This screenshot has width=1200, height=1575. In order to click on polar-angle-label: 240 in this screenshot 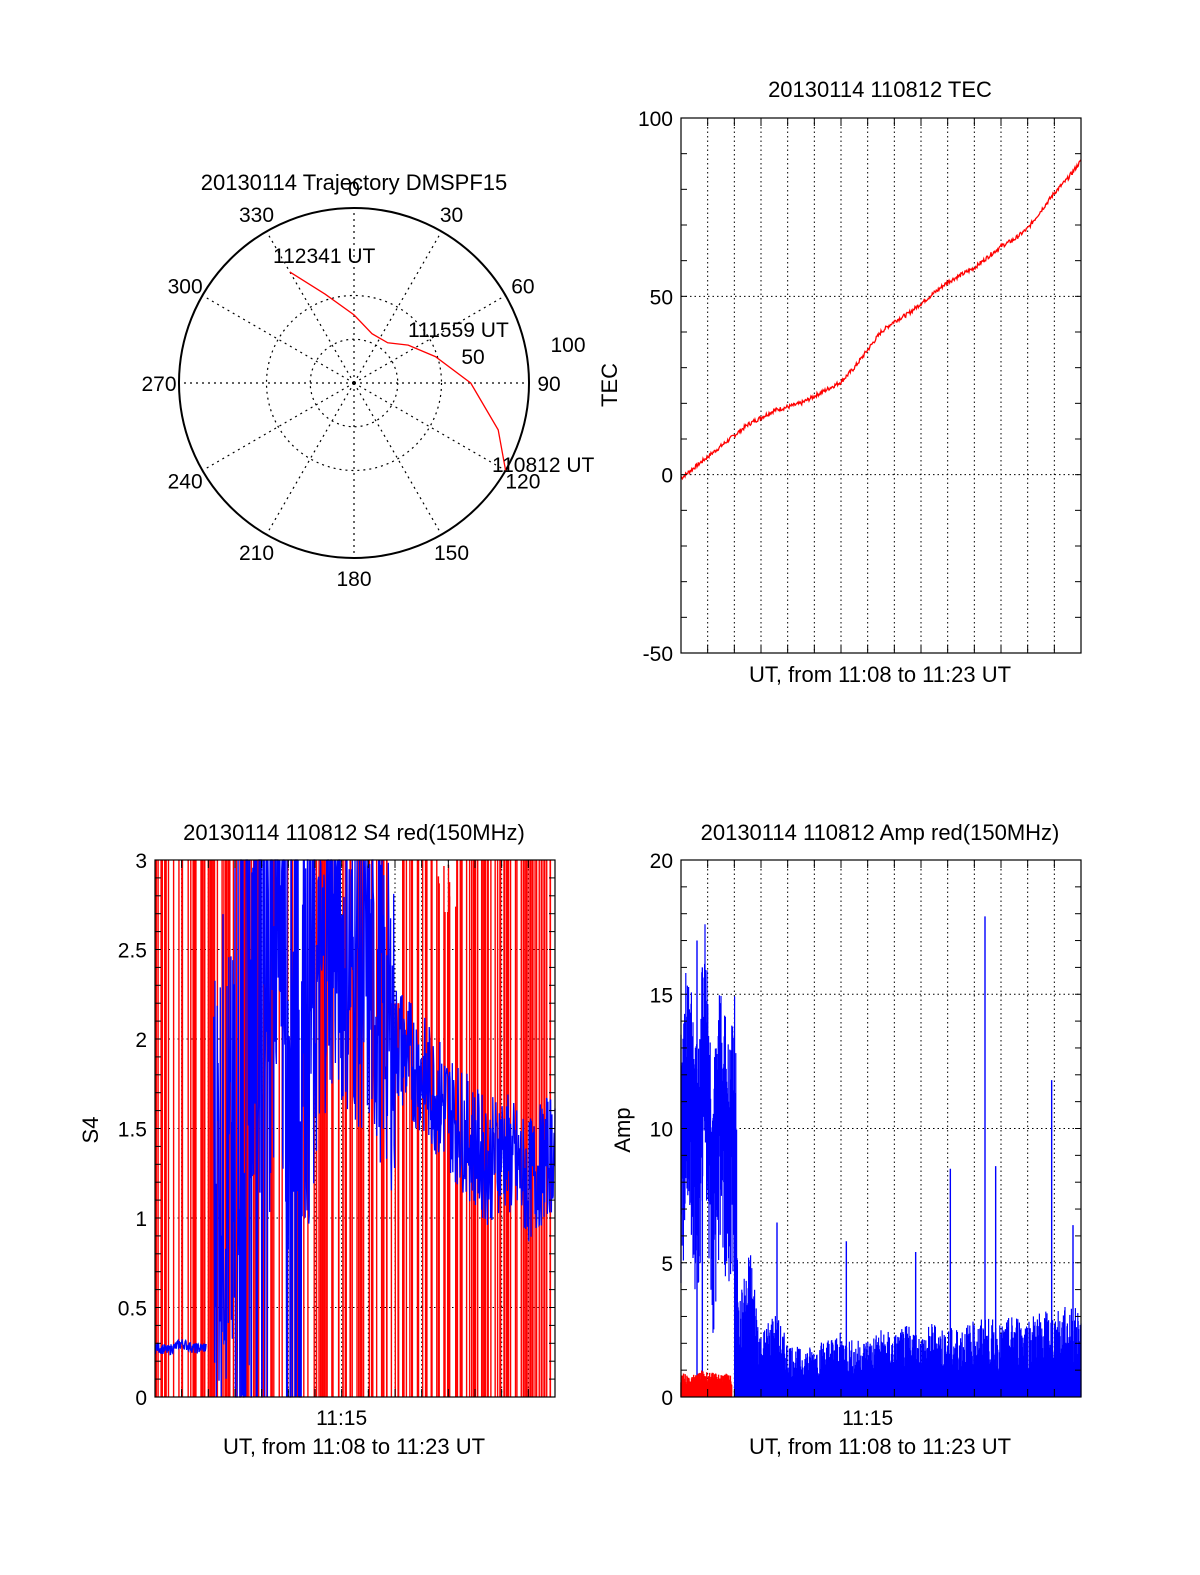, I will do `click(185, 482)`.